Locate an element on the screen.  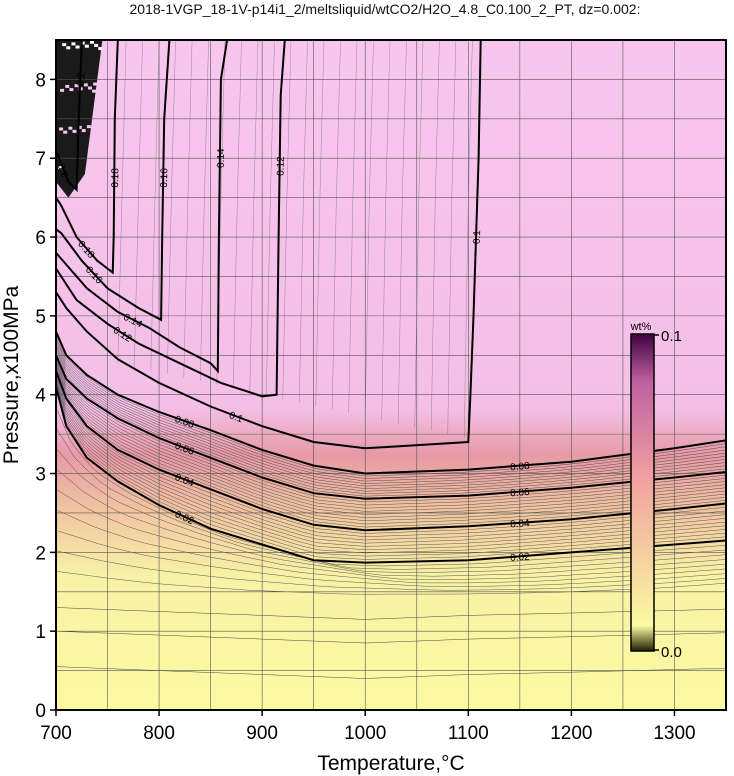
contour-label-0.16: 0.16 is located at coordinates (164, 178).